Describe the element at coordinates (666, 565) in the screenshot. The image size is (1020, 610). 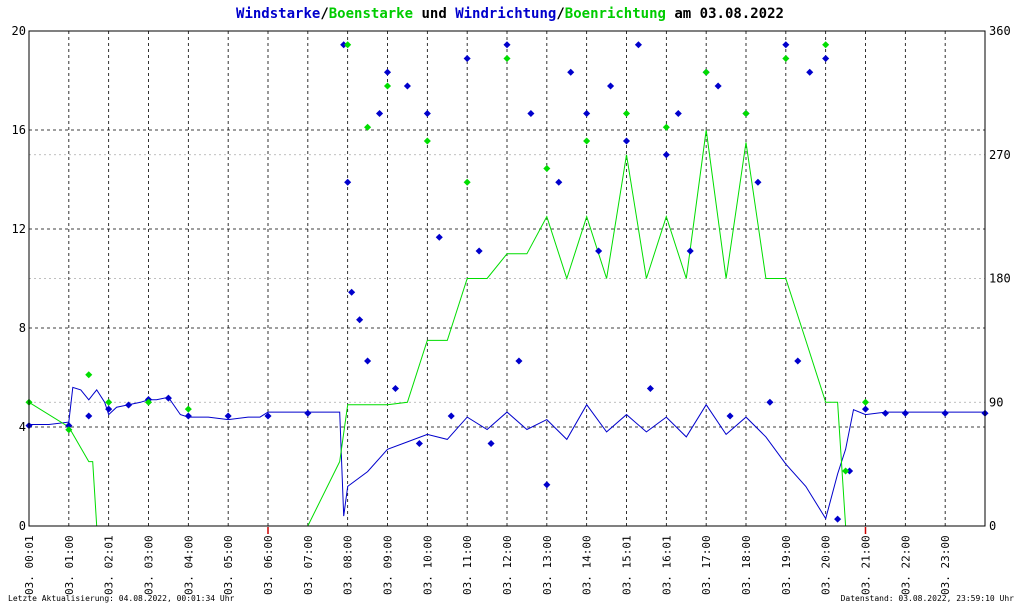
I see `x-tick-label: 03. 16:01` at that location.